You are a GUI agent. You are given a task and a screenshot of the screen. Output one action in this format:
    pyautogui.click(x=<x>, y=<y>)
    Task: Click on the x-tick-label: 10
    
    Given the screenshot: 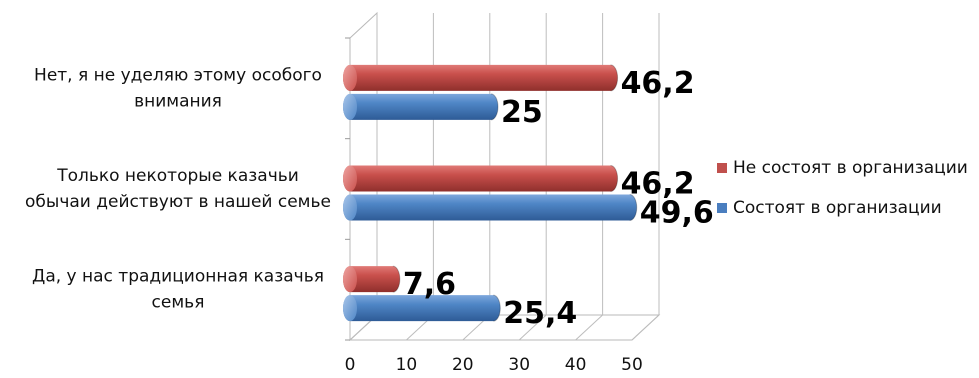 What is the action you would take?
    pyautogui.click(x=407, y=365)
    